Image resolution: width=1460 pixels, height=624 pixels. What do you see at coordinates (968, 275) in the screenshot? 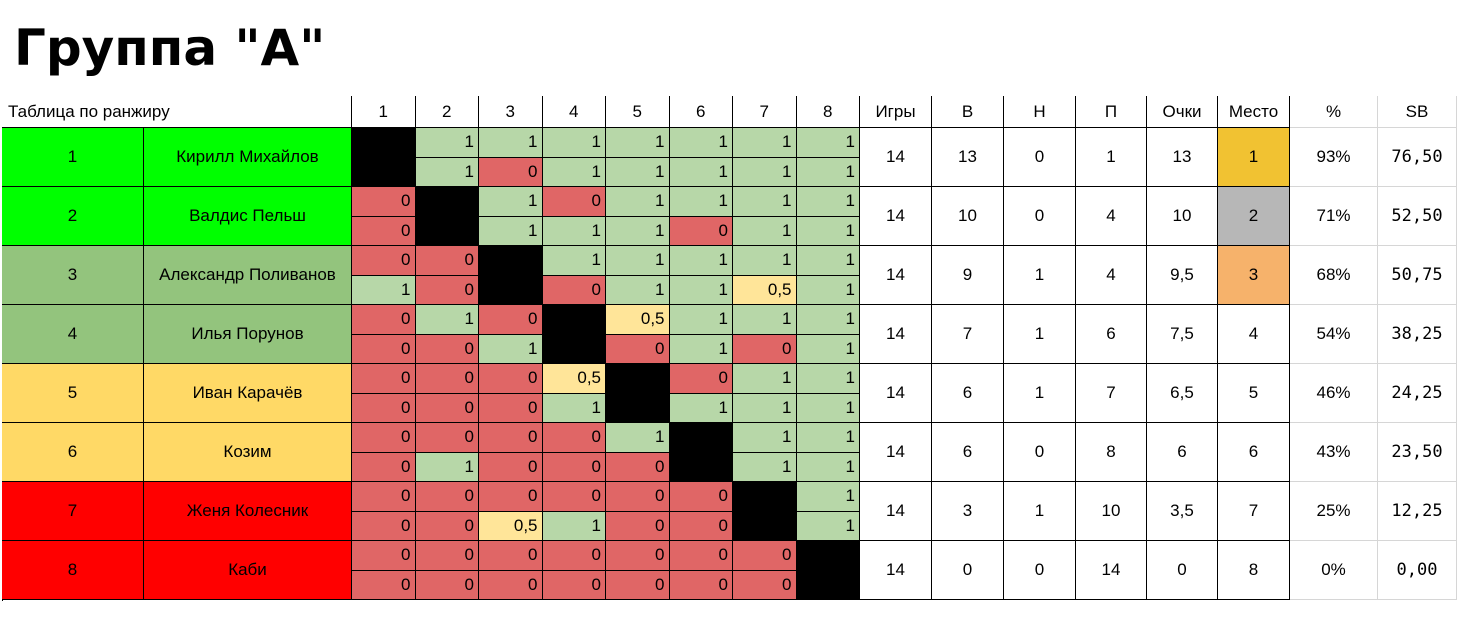
I see `stat-wins: 9` at bounding box center [968, 275].